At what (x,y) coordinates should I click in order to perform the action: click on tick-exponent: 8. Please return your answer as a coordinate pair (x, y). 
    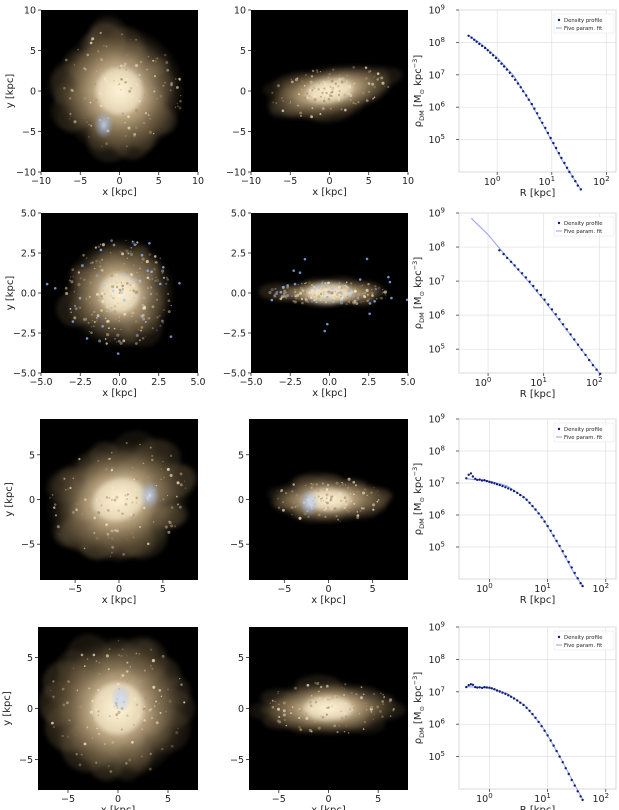
    Looking at the image, I should click on (443, 245).